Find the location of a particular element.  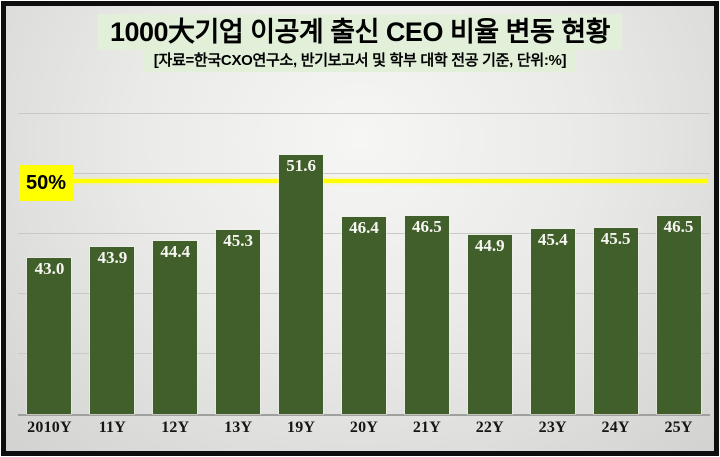

bar-slot-23Y: 45.4 is located at coordinates (552, 256).